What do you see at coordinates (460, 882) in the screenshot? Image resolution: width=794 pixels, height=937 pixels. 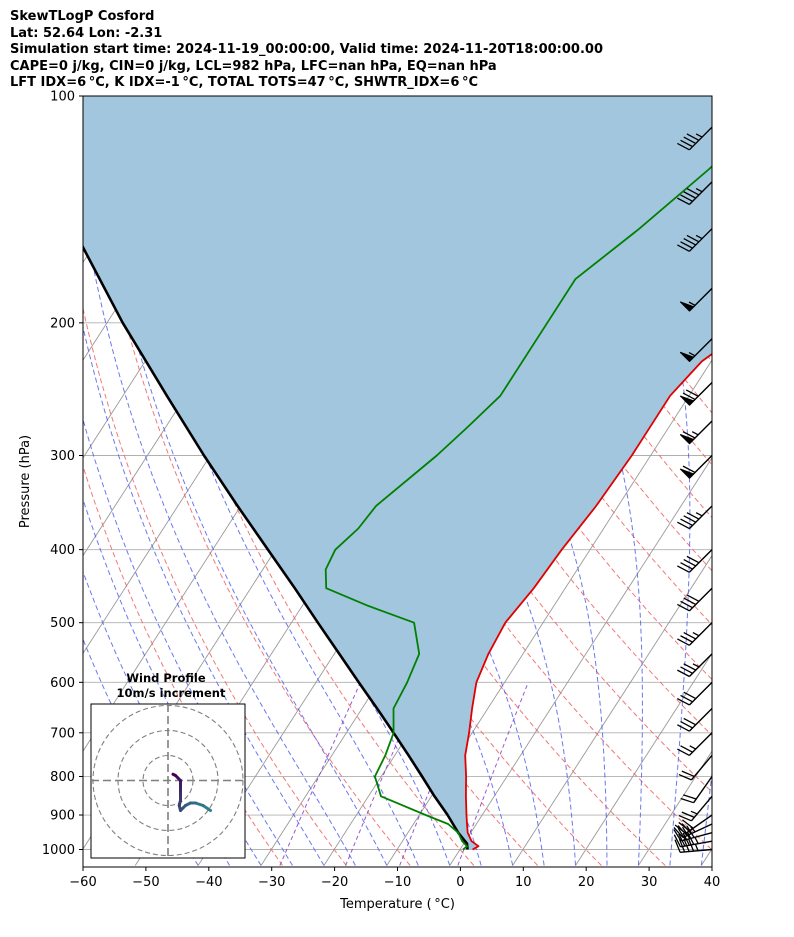 I see `x-tick-label: 0` at bounding box center [460, 882].